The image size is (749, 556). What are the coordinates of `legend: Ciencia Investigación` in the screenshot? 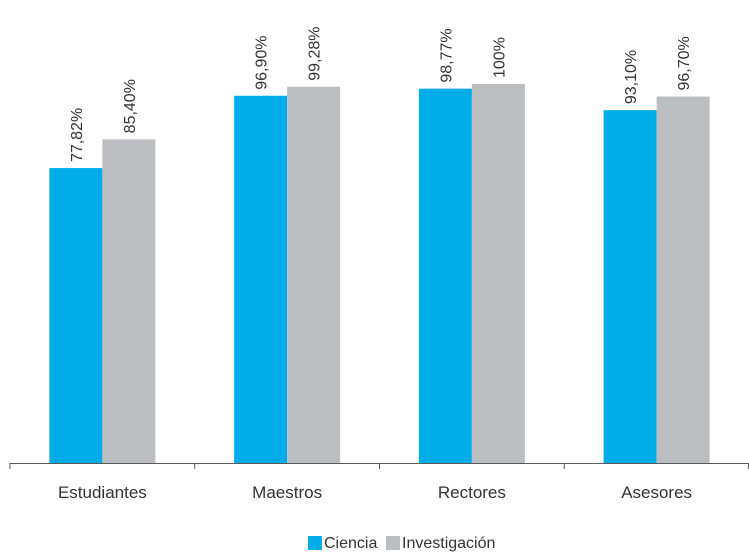 It's located at (401, 543).